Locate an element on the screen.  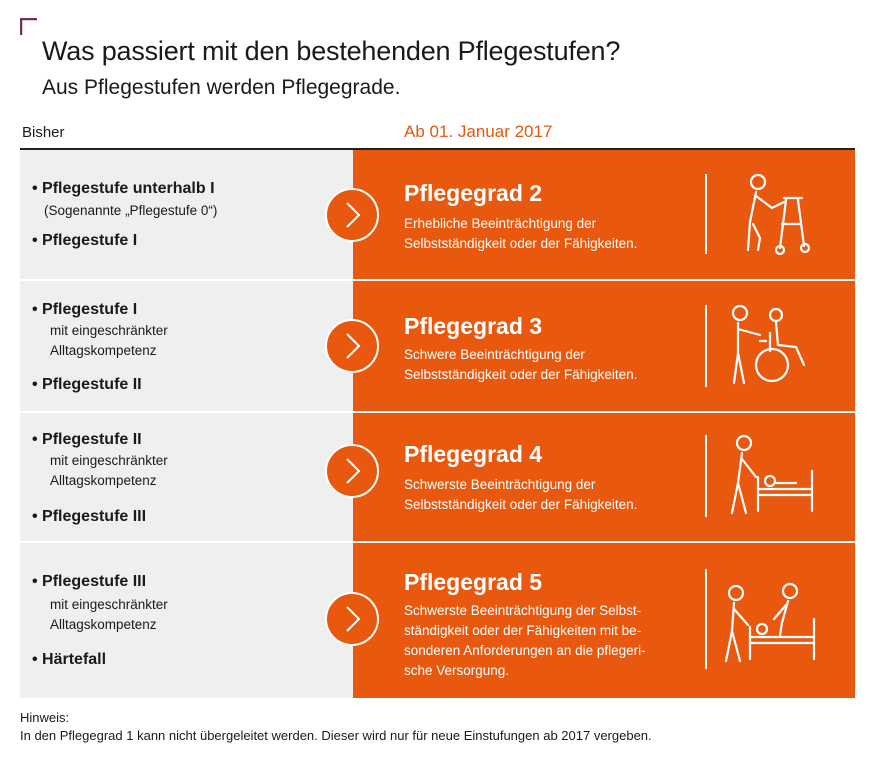
column-header-right: Ab 01. Januar 2017 is located at coordinates (478, 131).